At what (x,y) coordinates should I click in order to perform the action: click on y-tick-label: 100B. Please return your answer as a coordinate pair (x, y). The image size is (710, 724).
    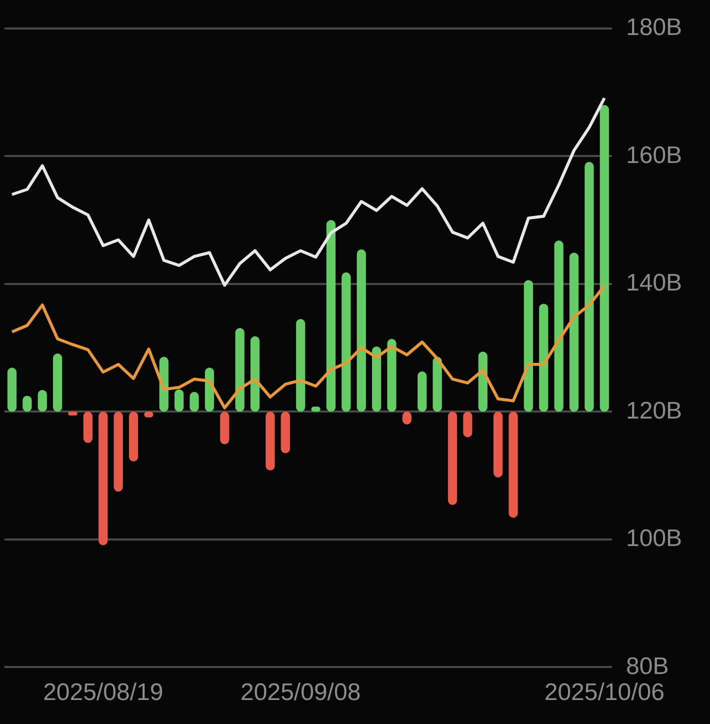
    Looking at the image, I should click on (654, 538).